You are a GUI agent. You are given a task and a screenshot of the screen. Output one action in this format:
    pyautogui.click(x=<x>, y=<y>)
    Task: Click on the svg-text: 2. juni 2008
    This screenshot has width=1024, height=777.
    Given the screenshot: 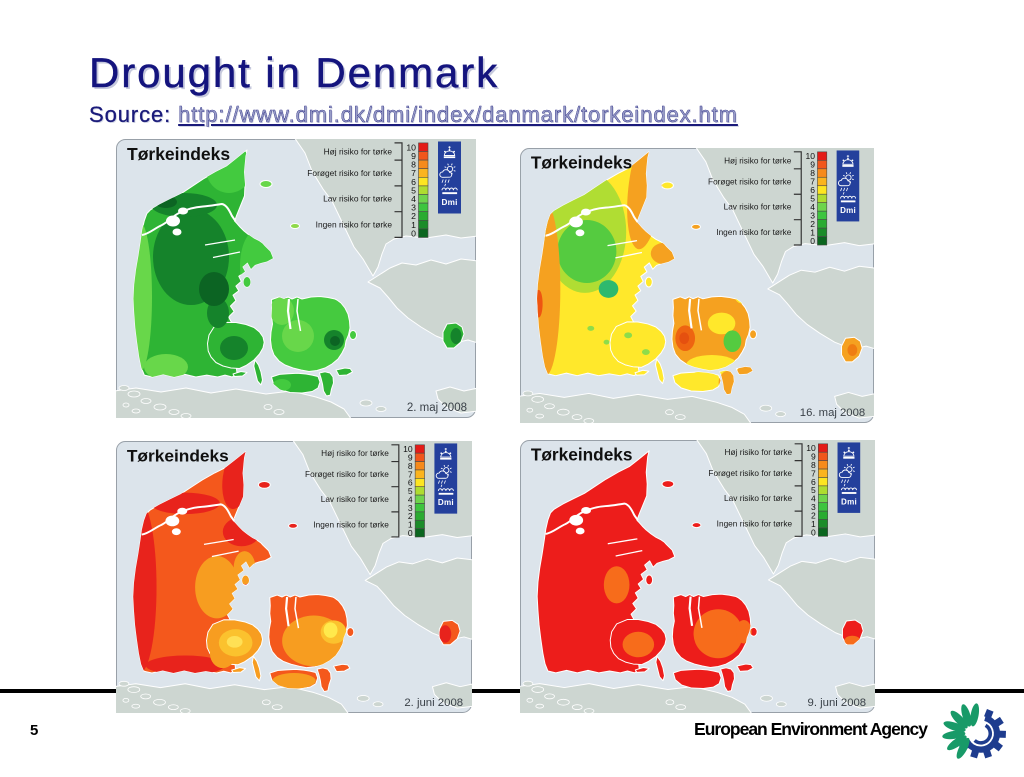 What is the action you would take?
    pyautogui.click(x=433, y=703)
    